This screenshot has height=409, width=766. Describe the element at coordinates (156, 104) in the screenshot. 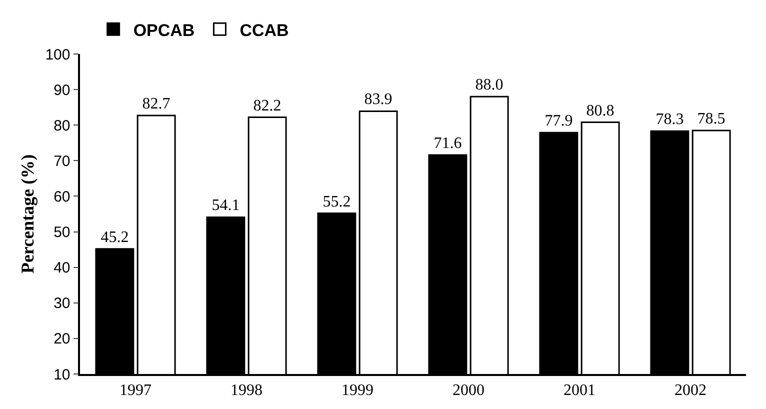

I see `data-label: 82.7` at that location.